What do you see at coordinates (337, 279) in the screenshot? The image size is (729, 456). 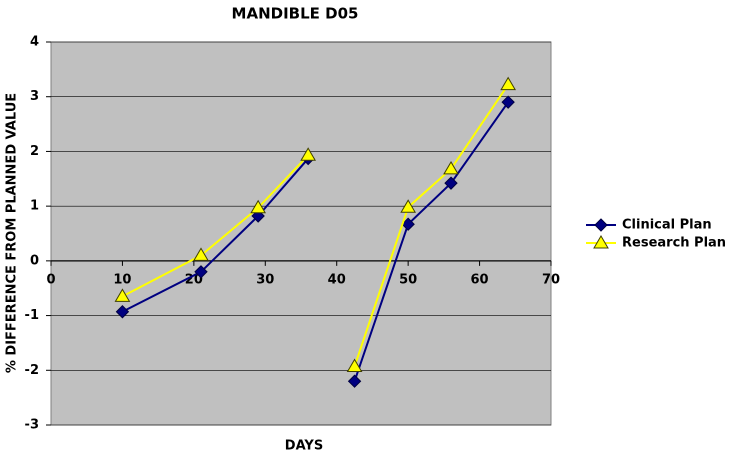 I see `x-tick-label: 40` at bounding box center [337, 279].